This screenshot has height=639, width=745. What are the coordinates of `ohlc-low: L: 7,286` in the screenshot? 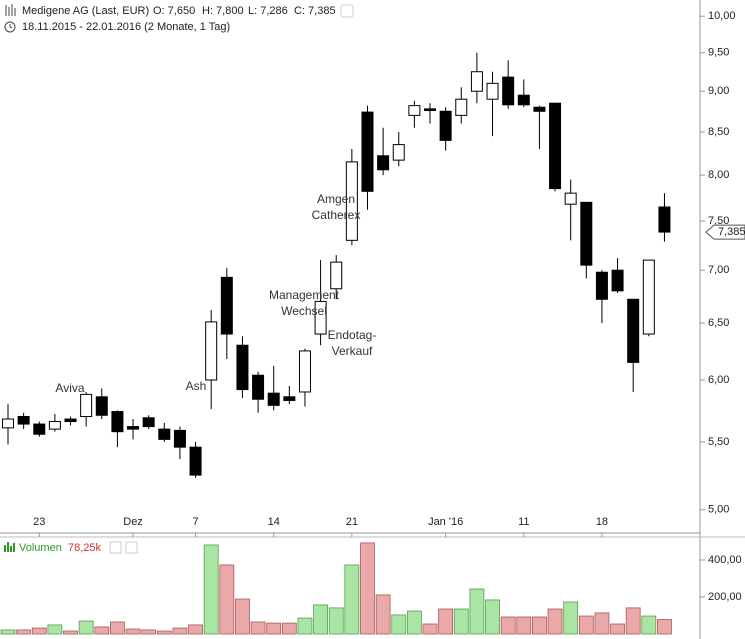 It's located at (268, 11).